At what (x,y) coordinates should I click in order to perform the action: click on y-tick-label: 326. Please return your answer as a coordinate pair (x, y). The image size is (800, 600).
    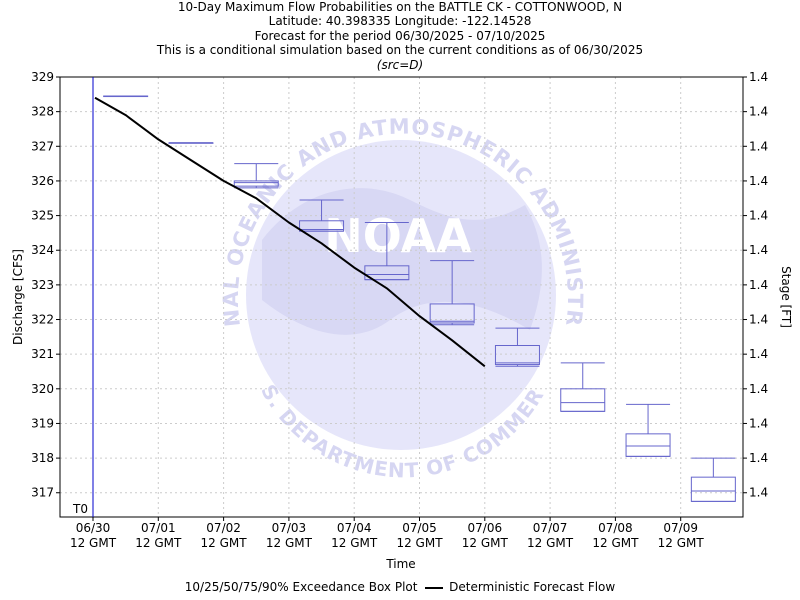
    Looking at the image, I should click on (42, 181).